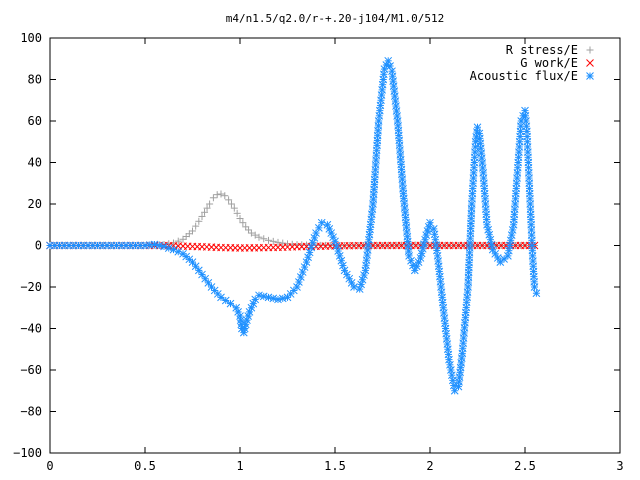 The image size is (640, 480). Describe the element at coordinates (27, 453) in the screenshot. I see `y-tick-label: −100` at that location.